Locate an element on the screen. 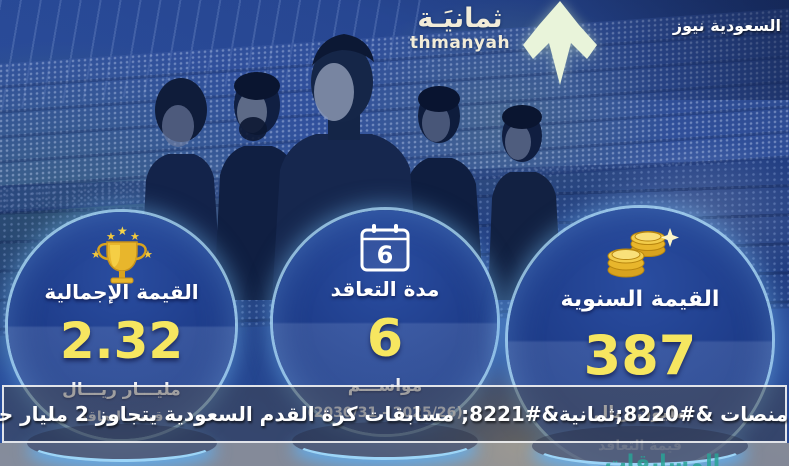 The image size is (789, 466). sparkle-star-icon is located at coordinates (670, 237).